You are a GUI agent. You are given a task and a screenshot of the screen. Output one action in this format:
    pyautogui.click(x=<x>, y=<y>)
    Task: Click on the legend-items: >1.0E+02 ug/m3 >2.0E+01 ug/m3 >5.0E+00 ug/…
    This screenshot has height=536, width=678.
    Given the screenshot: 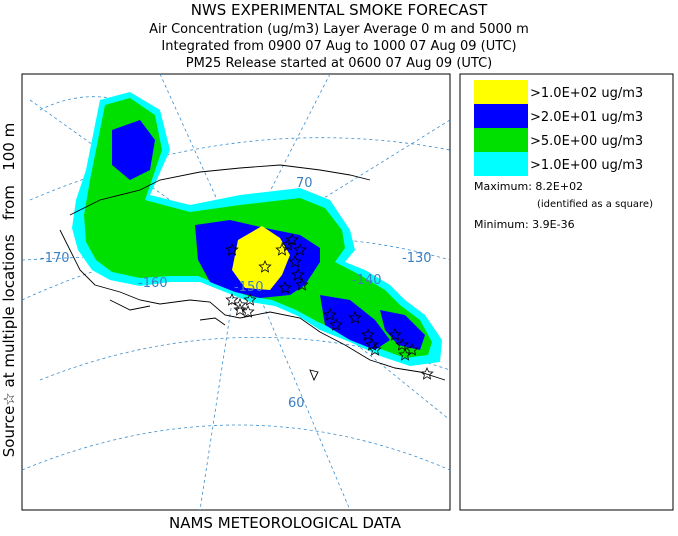 What is the action you would take?
    pyautogui.click(x=558, y=128)
    